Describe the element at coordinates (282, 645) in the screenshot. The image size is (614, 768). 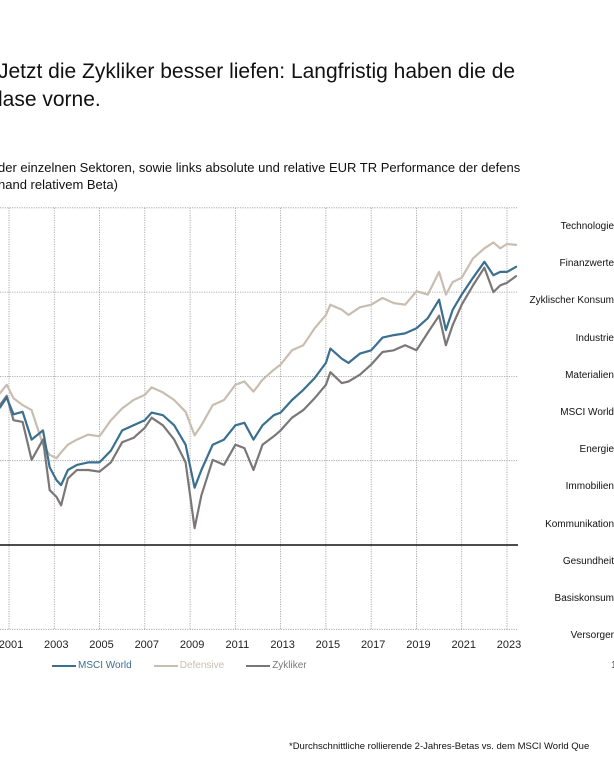
I see `x-tick-label: 2013` at that location.